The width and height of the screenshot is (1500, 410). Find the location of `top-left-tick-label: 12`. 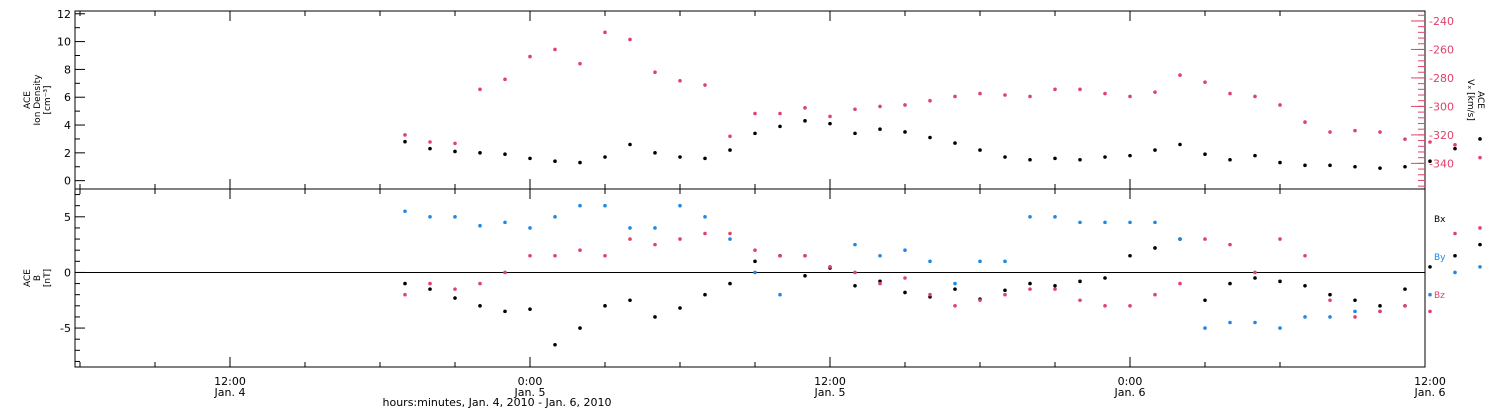

top-left-tick-label: 12 is located at coordinates (64, 14).